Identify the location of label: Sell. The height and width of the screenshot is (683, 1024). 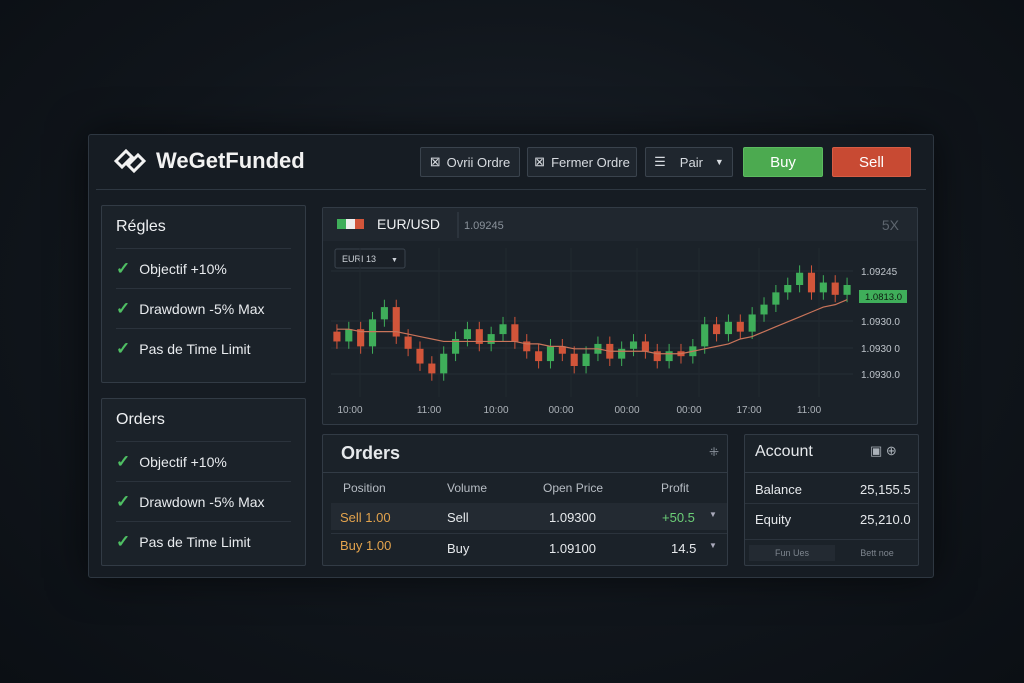
(871, 162).